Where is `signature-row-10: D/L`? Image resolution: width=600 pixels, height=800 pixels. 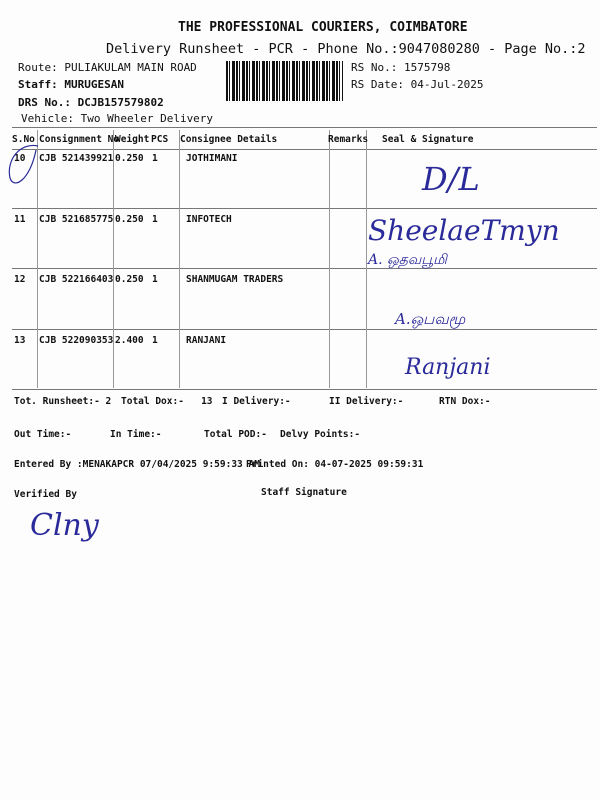 signature-row-10: D/L is located at coordinates (451, 179).